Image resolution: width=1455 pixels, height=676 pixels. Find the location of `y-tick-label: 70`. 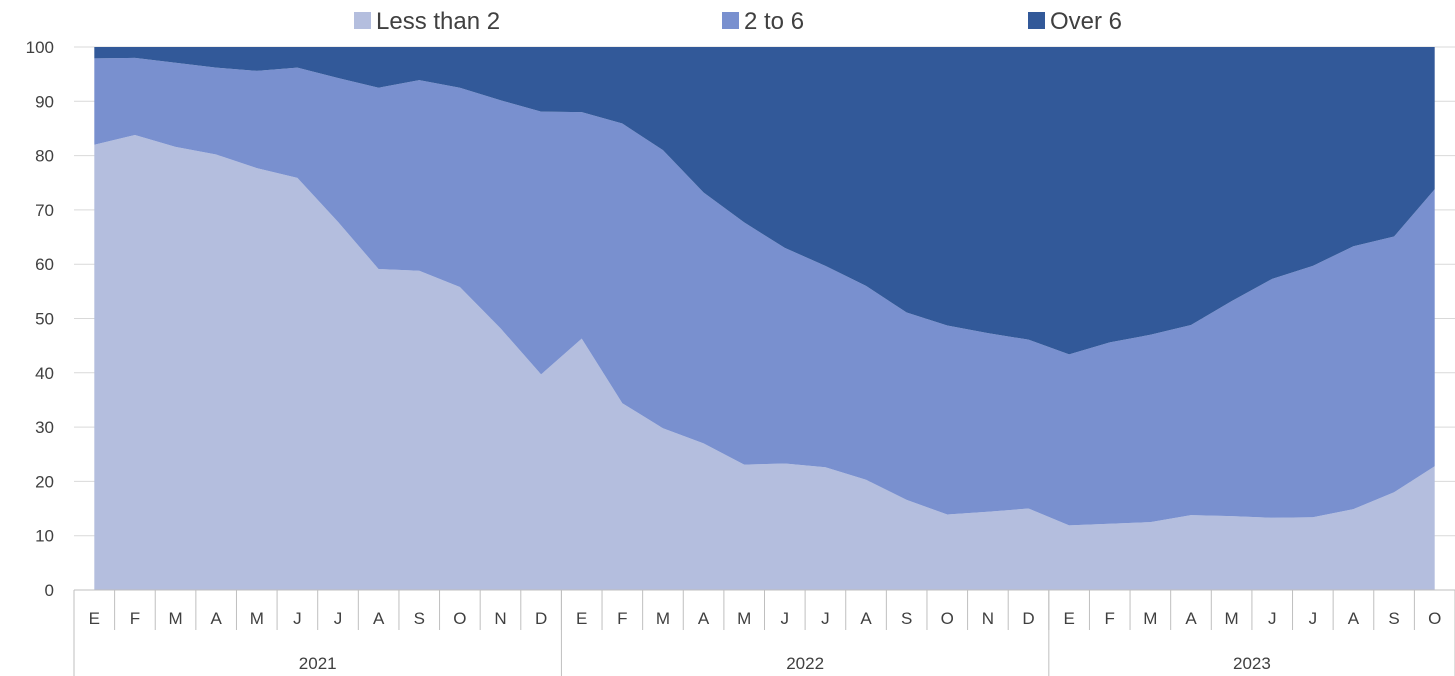

y-tick-label: 70 is located at coordinates (44, 210).